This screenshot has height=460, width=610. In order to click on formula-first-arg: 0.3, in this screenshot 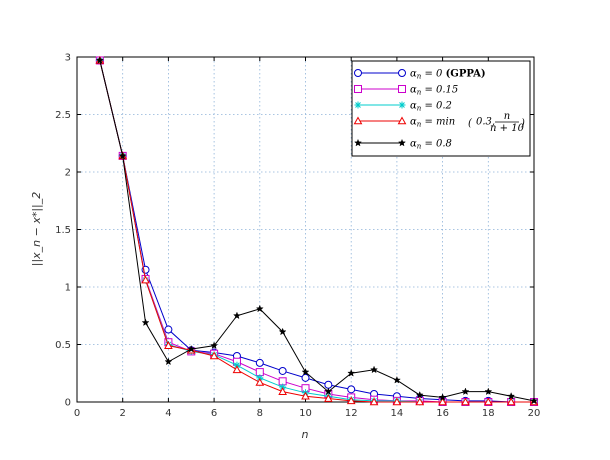, I will do `click(485, 122)`.